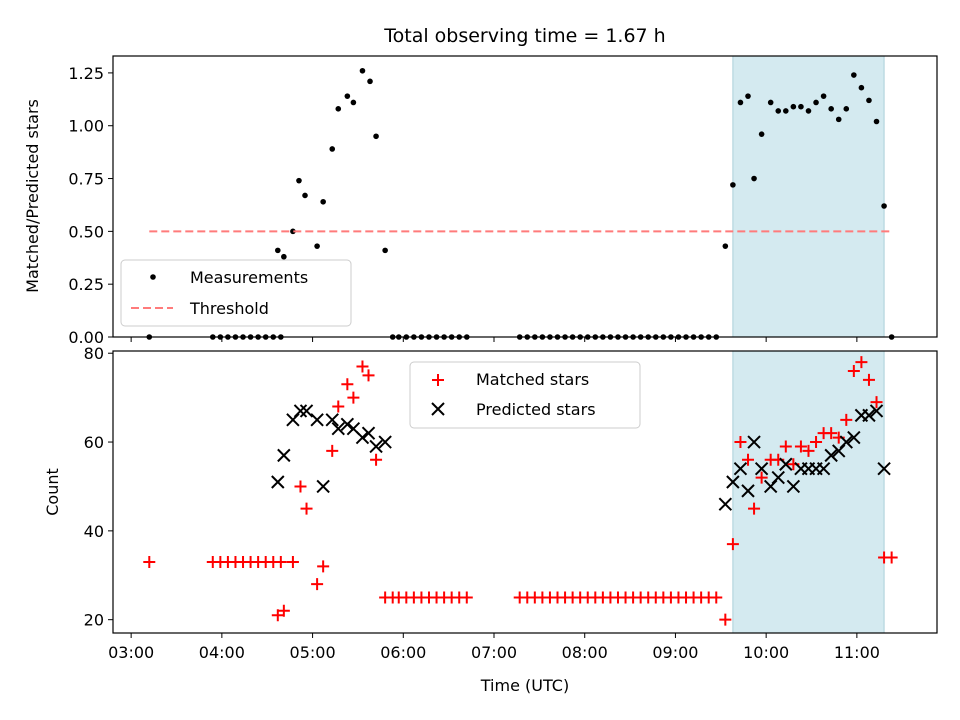  I want to click on x-tick-label: 04:00, so click(222, 652).